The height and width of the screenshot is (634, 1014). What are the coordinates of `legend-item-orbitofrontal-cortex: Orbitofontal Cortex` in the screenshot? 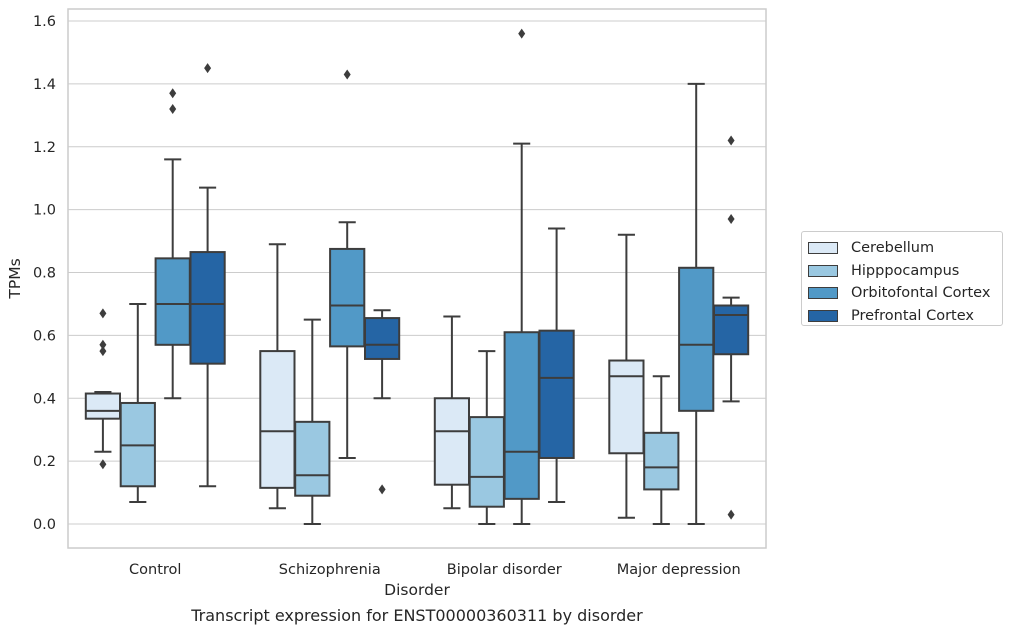 It's located at (905, 293).